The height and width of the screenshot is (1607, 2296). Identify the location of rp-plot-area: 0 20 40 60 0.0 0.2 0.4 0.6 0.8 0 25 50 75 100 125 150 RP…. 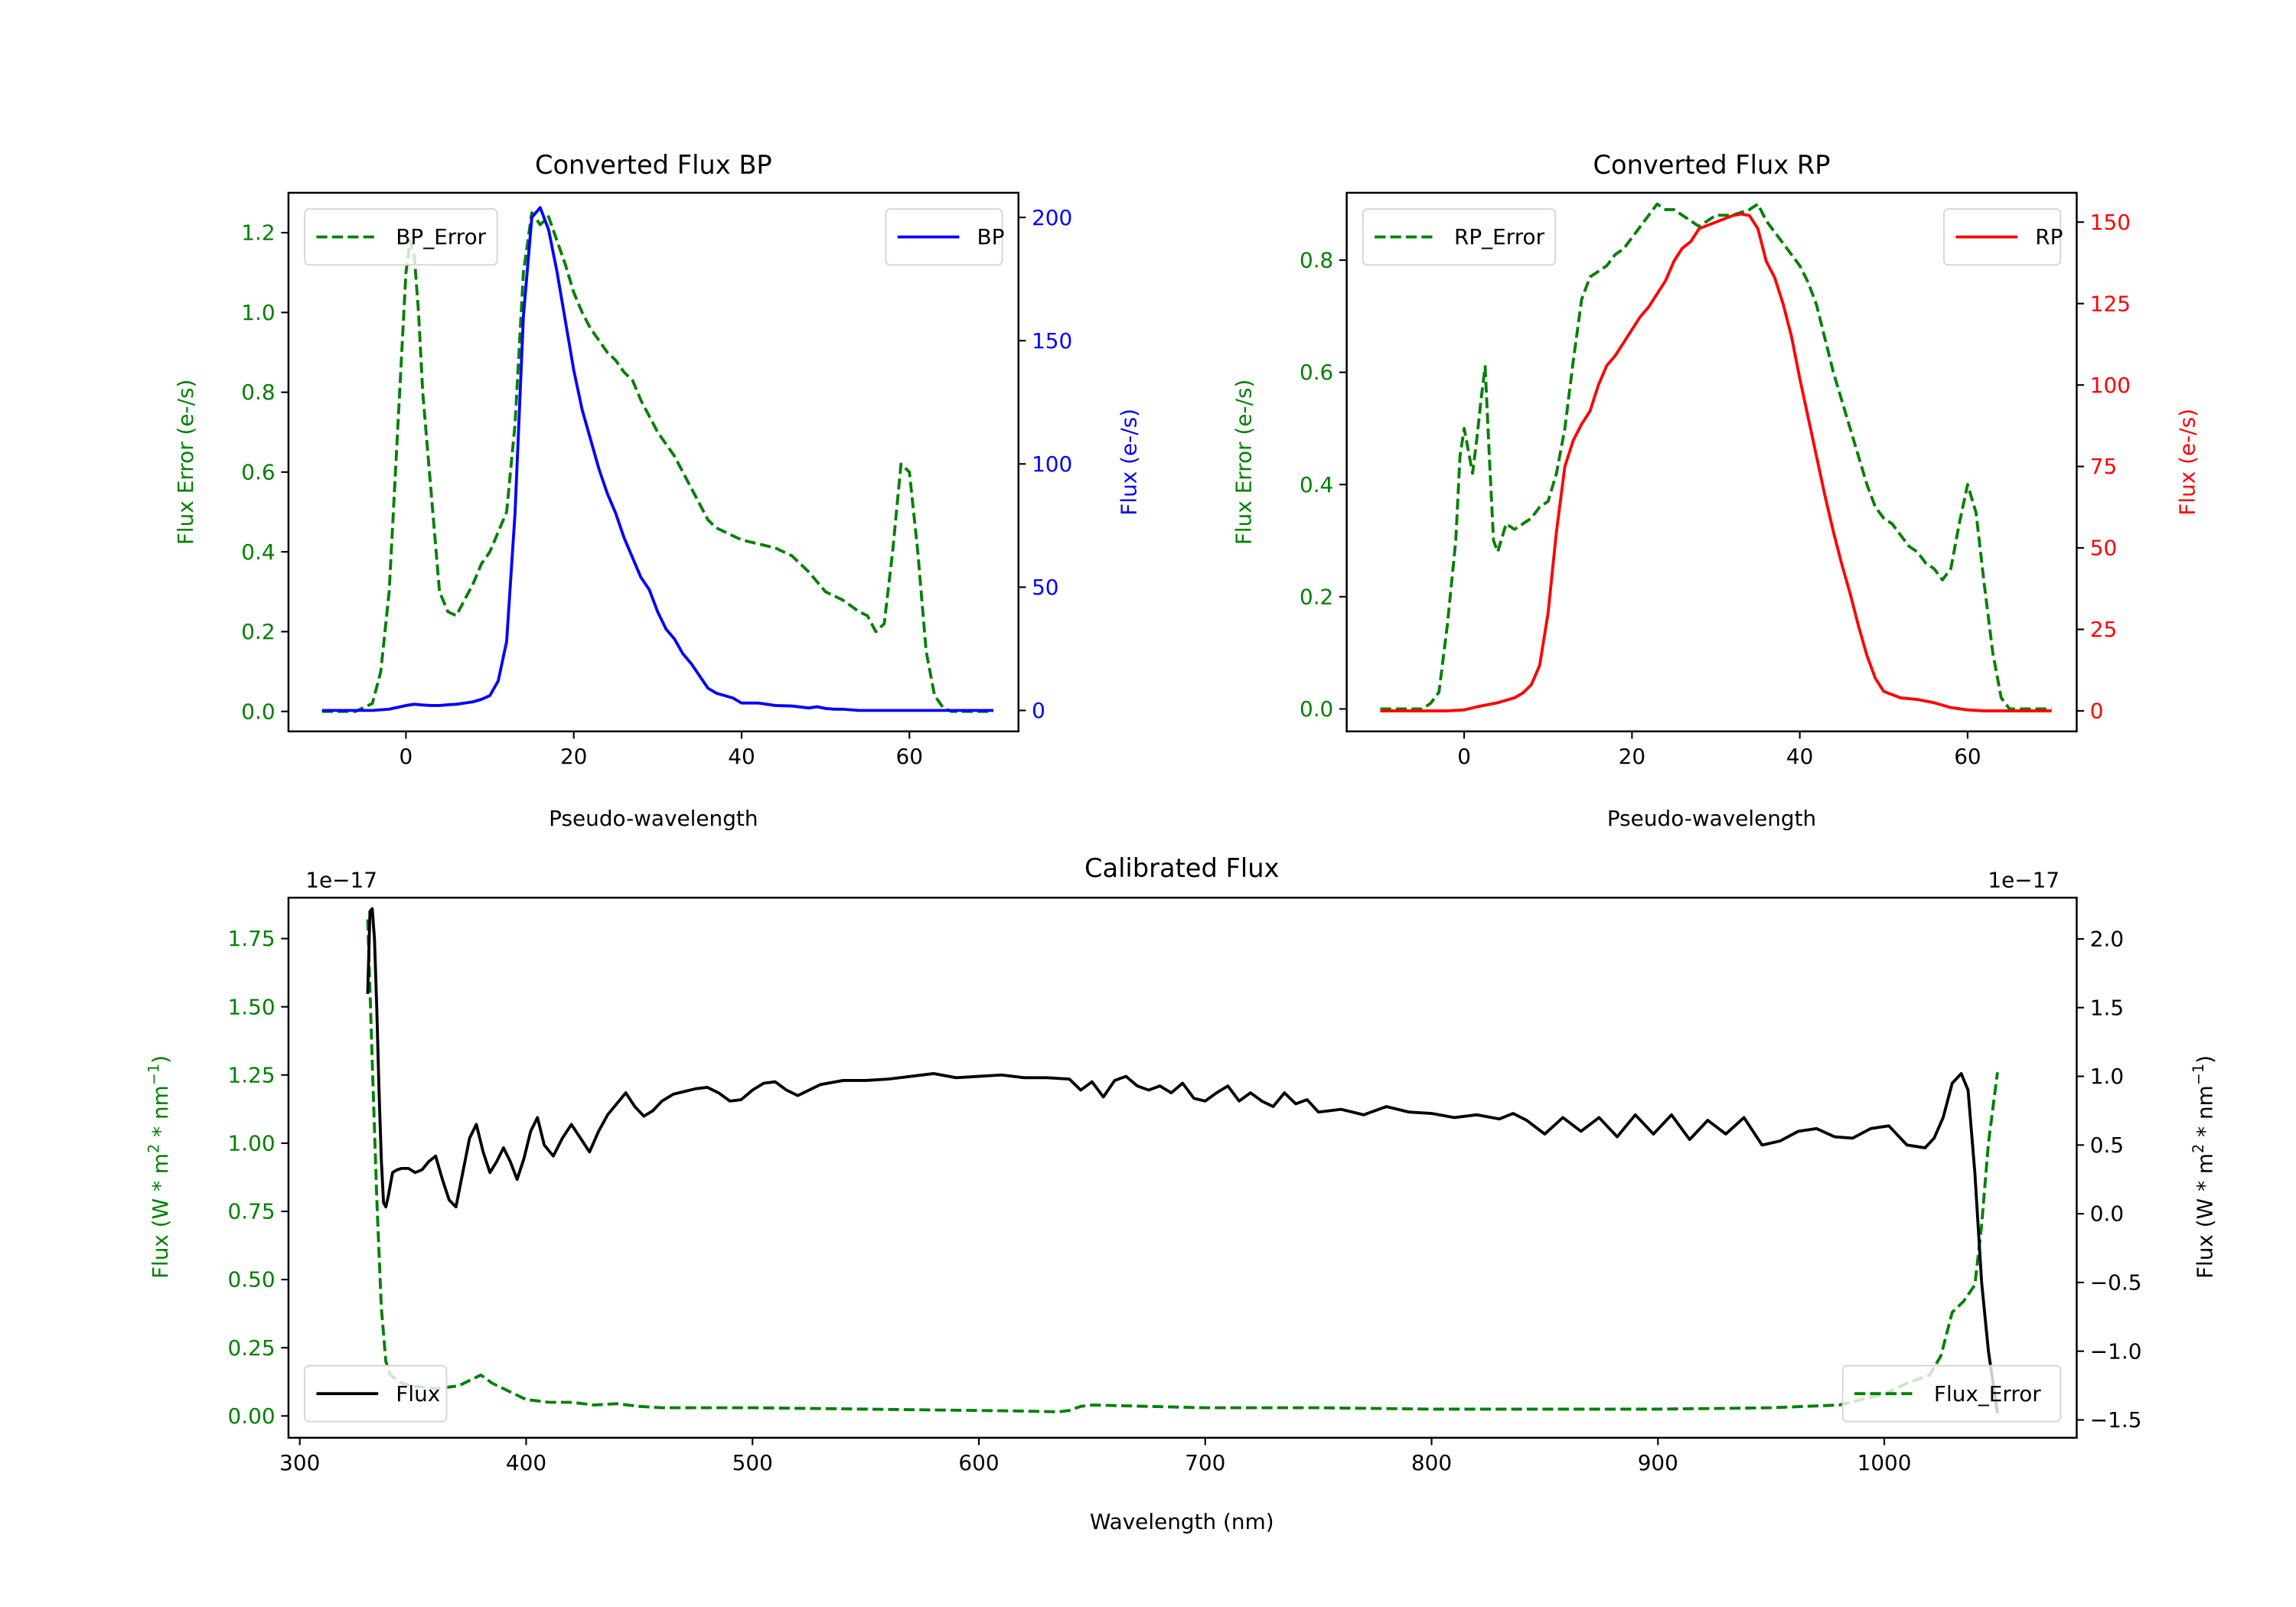
(1715, 480).